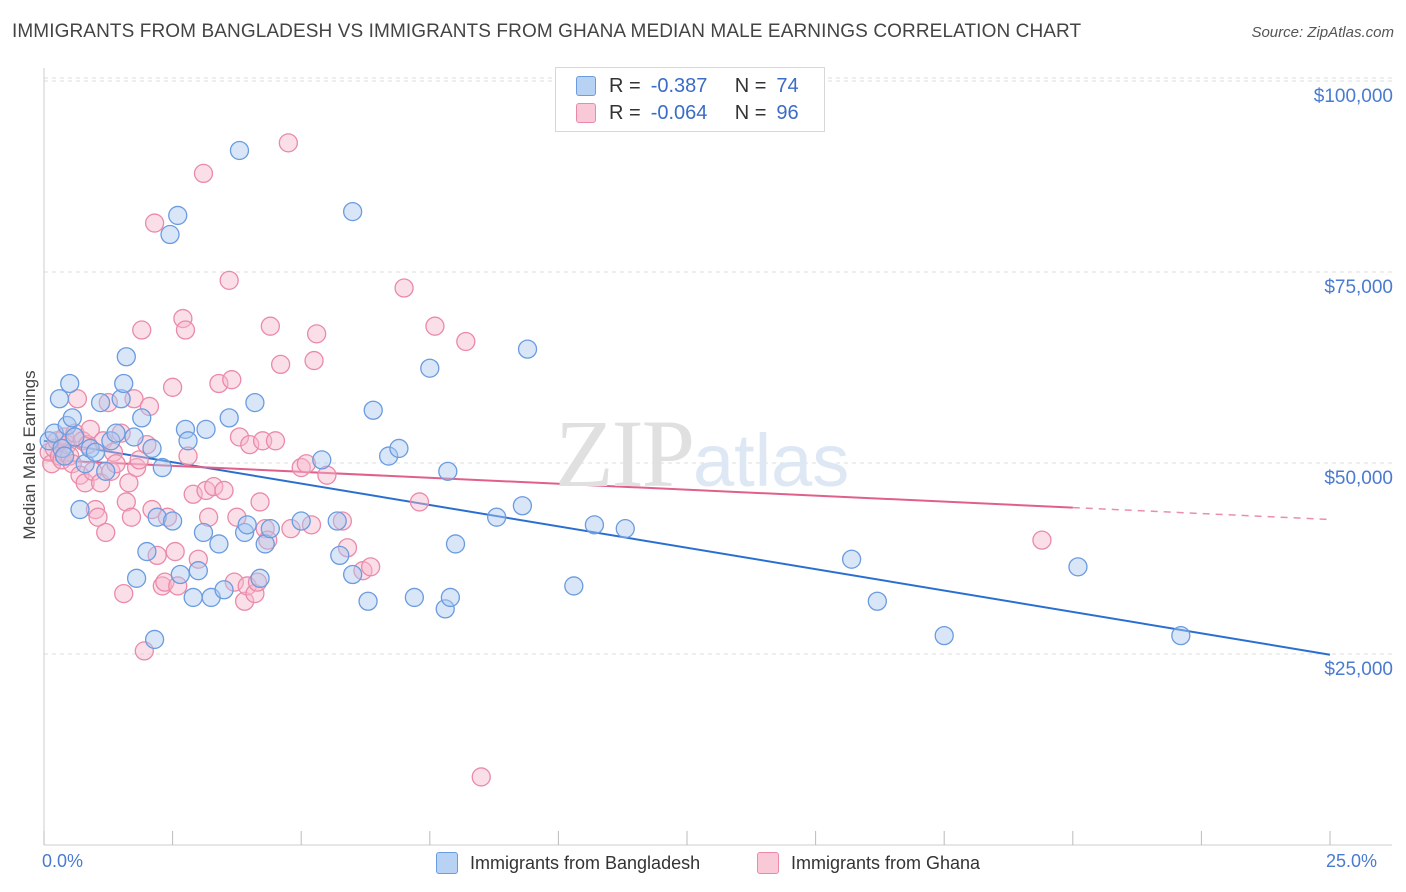  Describe the element at coordinates (63, 861) in the screenshot. I see `x-tick-label: 0.0%` at that location.